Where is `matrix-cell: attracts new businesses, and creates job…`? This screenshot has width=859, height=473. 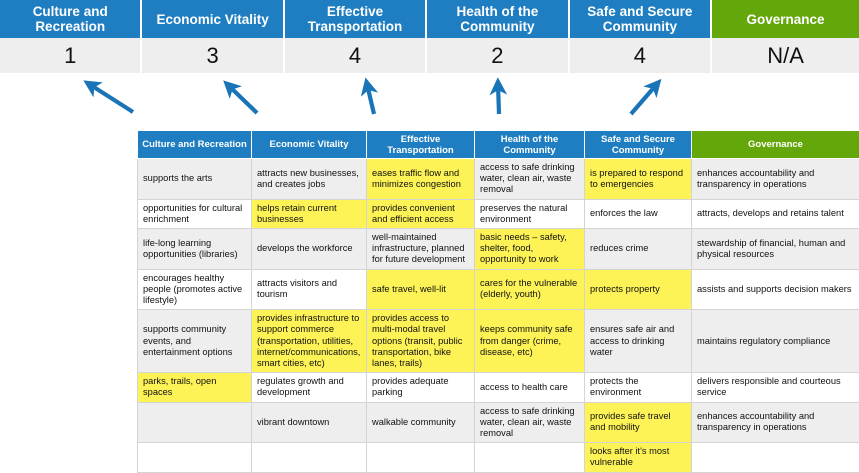 matrix-cell: attracts new businesses, and creates job… is located at coordinates (309, 179).